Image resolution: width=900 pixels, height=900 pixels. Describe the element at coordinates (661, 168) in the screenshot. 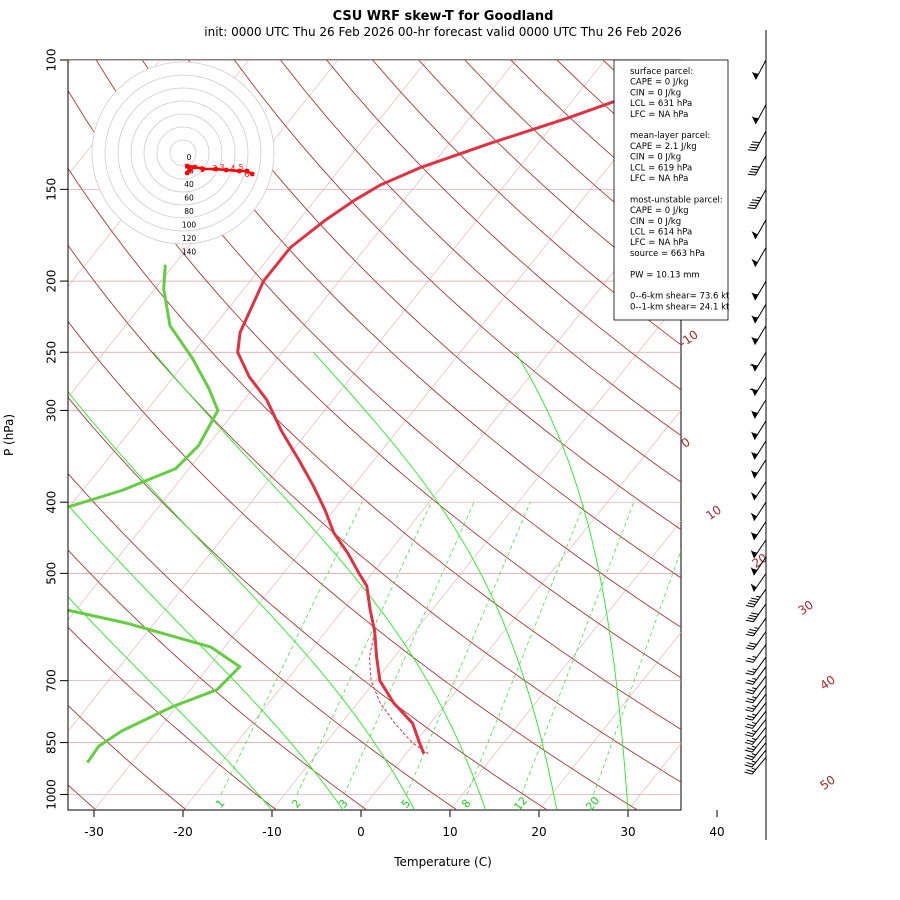

I see `stats-line: LCL = 619 hPa` at that location.